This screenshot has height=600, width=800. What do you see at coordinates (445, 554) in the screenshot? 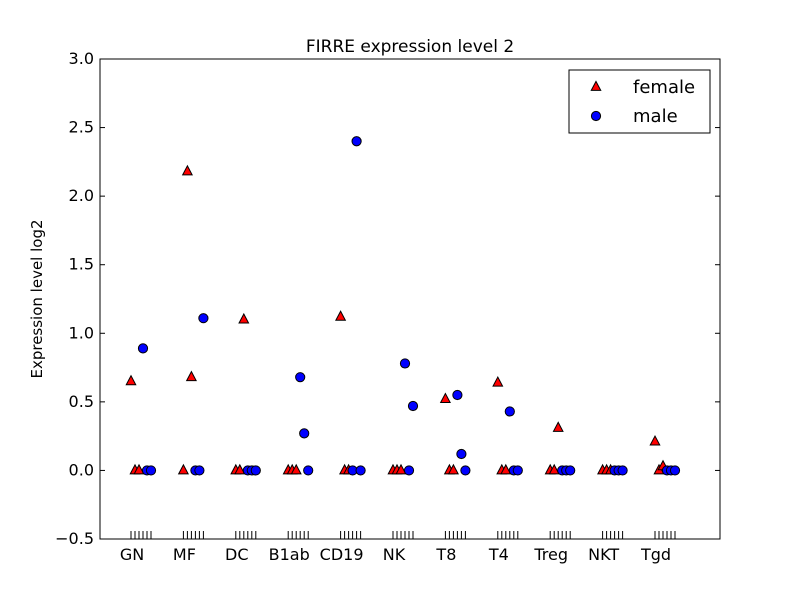
I see `x-tick-label: T8` at bounding box center [445, 554].